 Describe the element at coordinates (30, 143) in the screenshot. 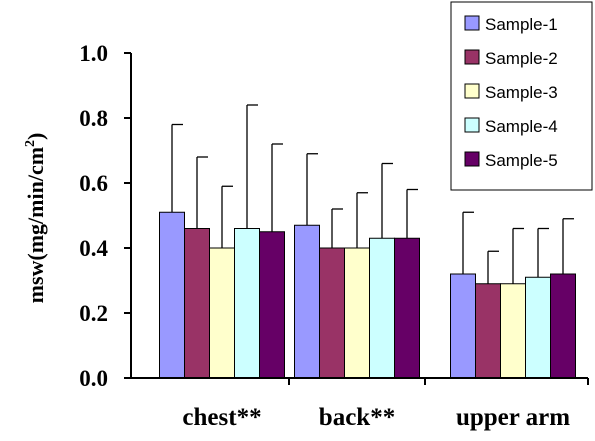

I see `y-axis-label-superscript: 2` at that location.